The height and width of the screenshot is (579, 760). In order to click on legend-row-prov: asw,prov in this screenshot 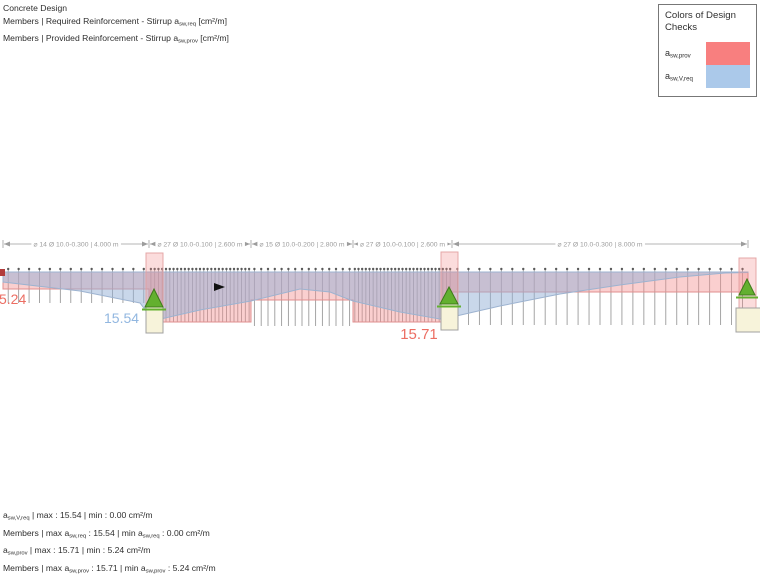, I will do `click(707, 53)`.